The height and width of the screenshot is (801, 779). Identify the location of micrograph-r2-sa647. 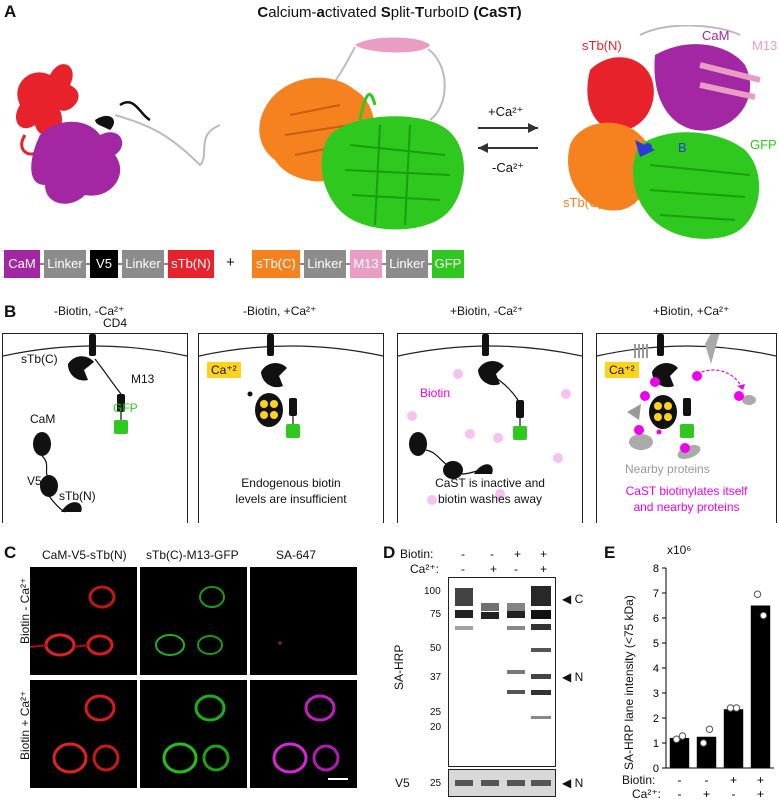
(303, 734).